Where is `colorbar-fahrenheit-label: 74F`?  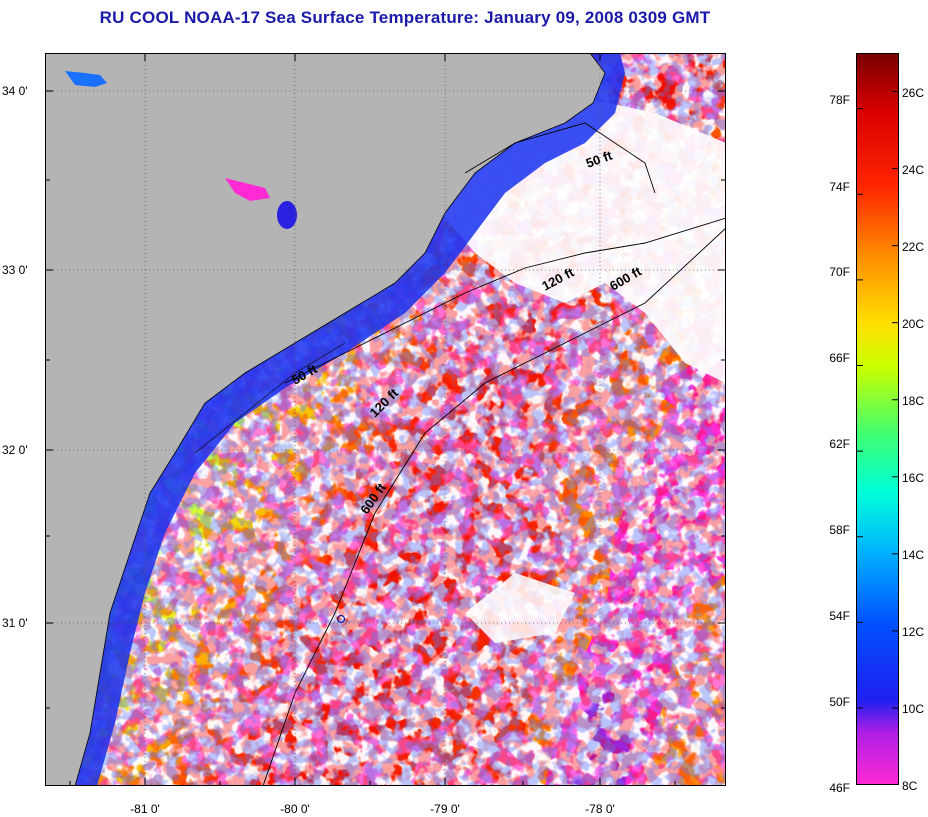 colorbar-fahrenheit-label: 74F is located at coordinates (839, 187).